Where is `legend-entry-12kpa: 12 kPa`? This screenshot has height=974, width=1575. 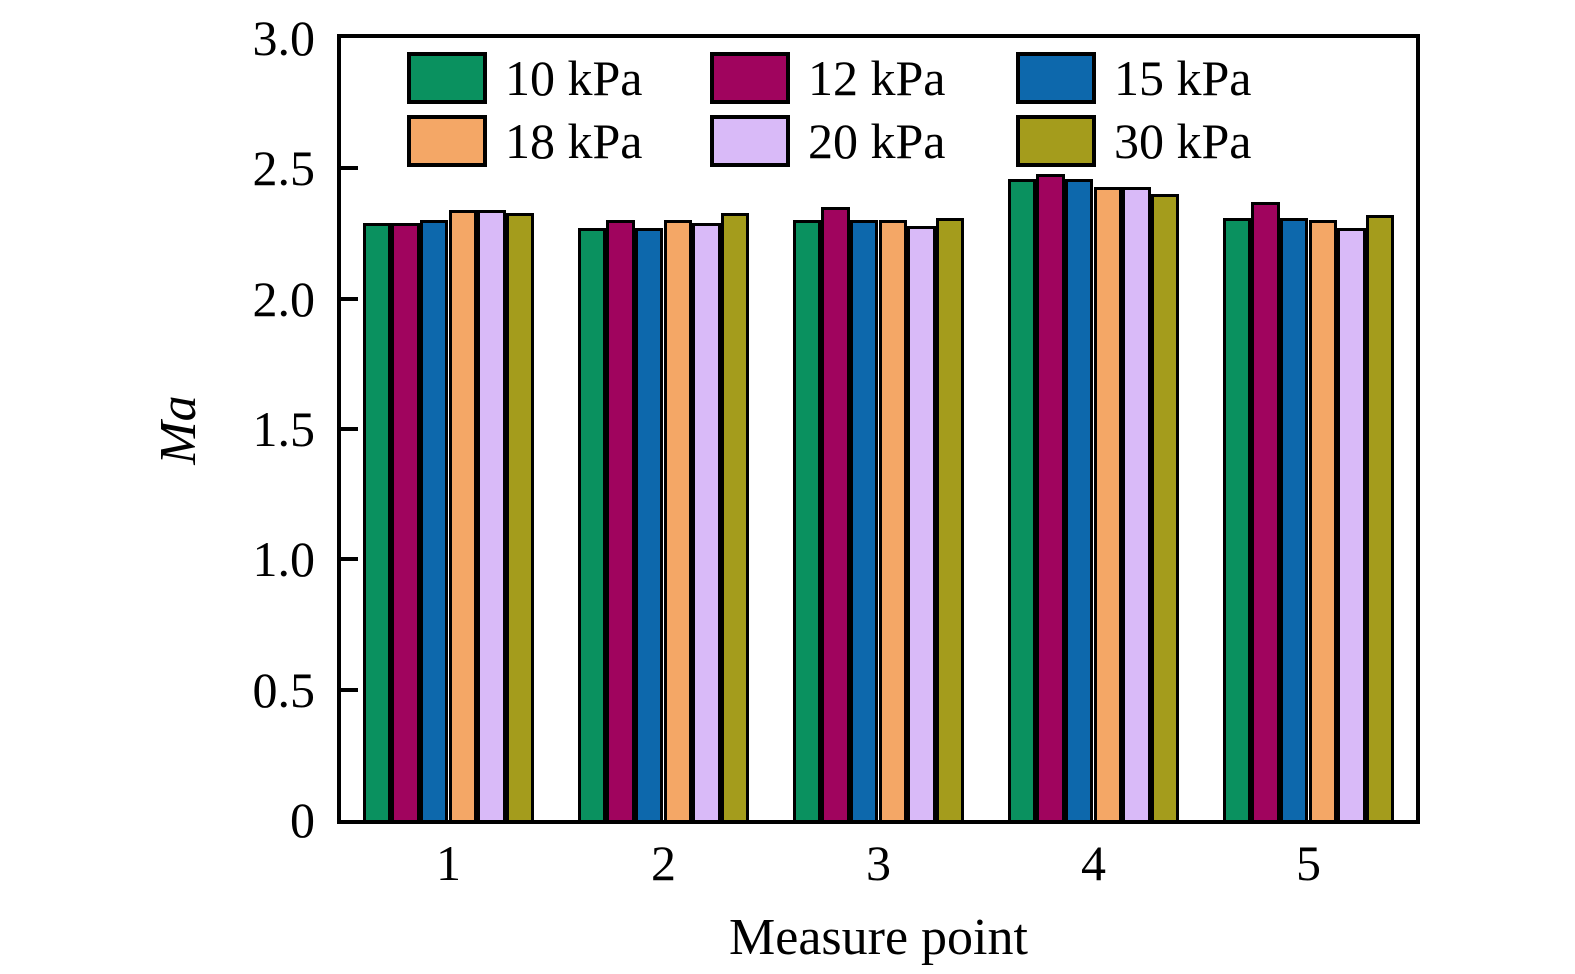 legend-entry-12kpa: 12 kPa is located at coordinates (828, 78).